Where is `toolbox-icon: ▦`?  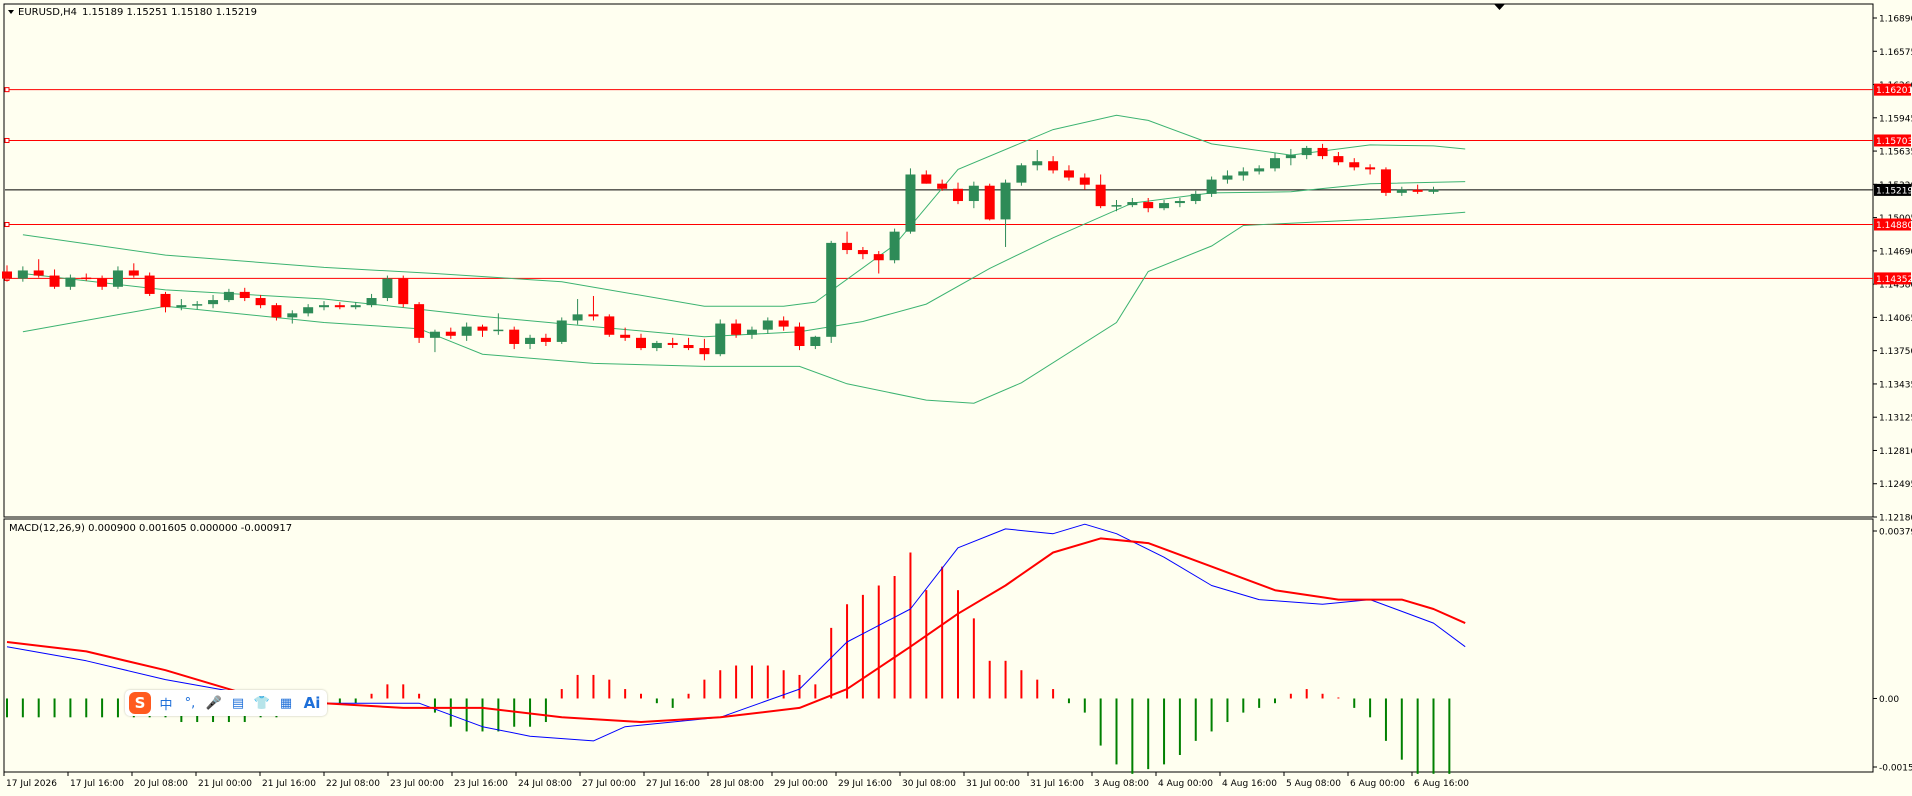 toolbox-icon: ▦ is located at coordinates (286, 703).